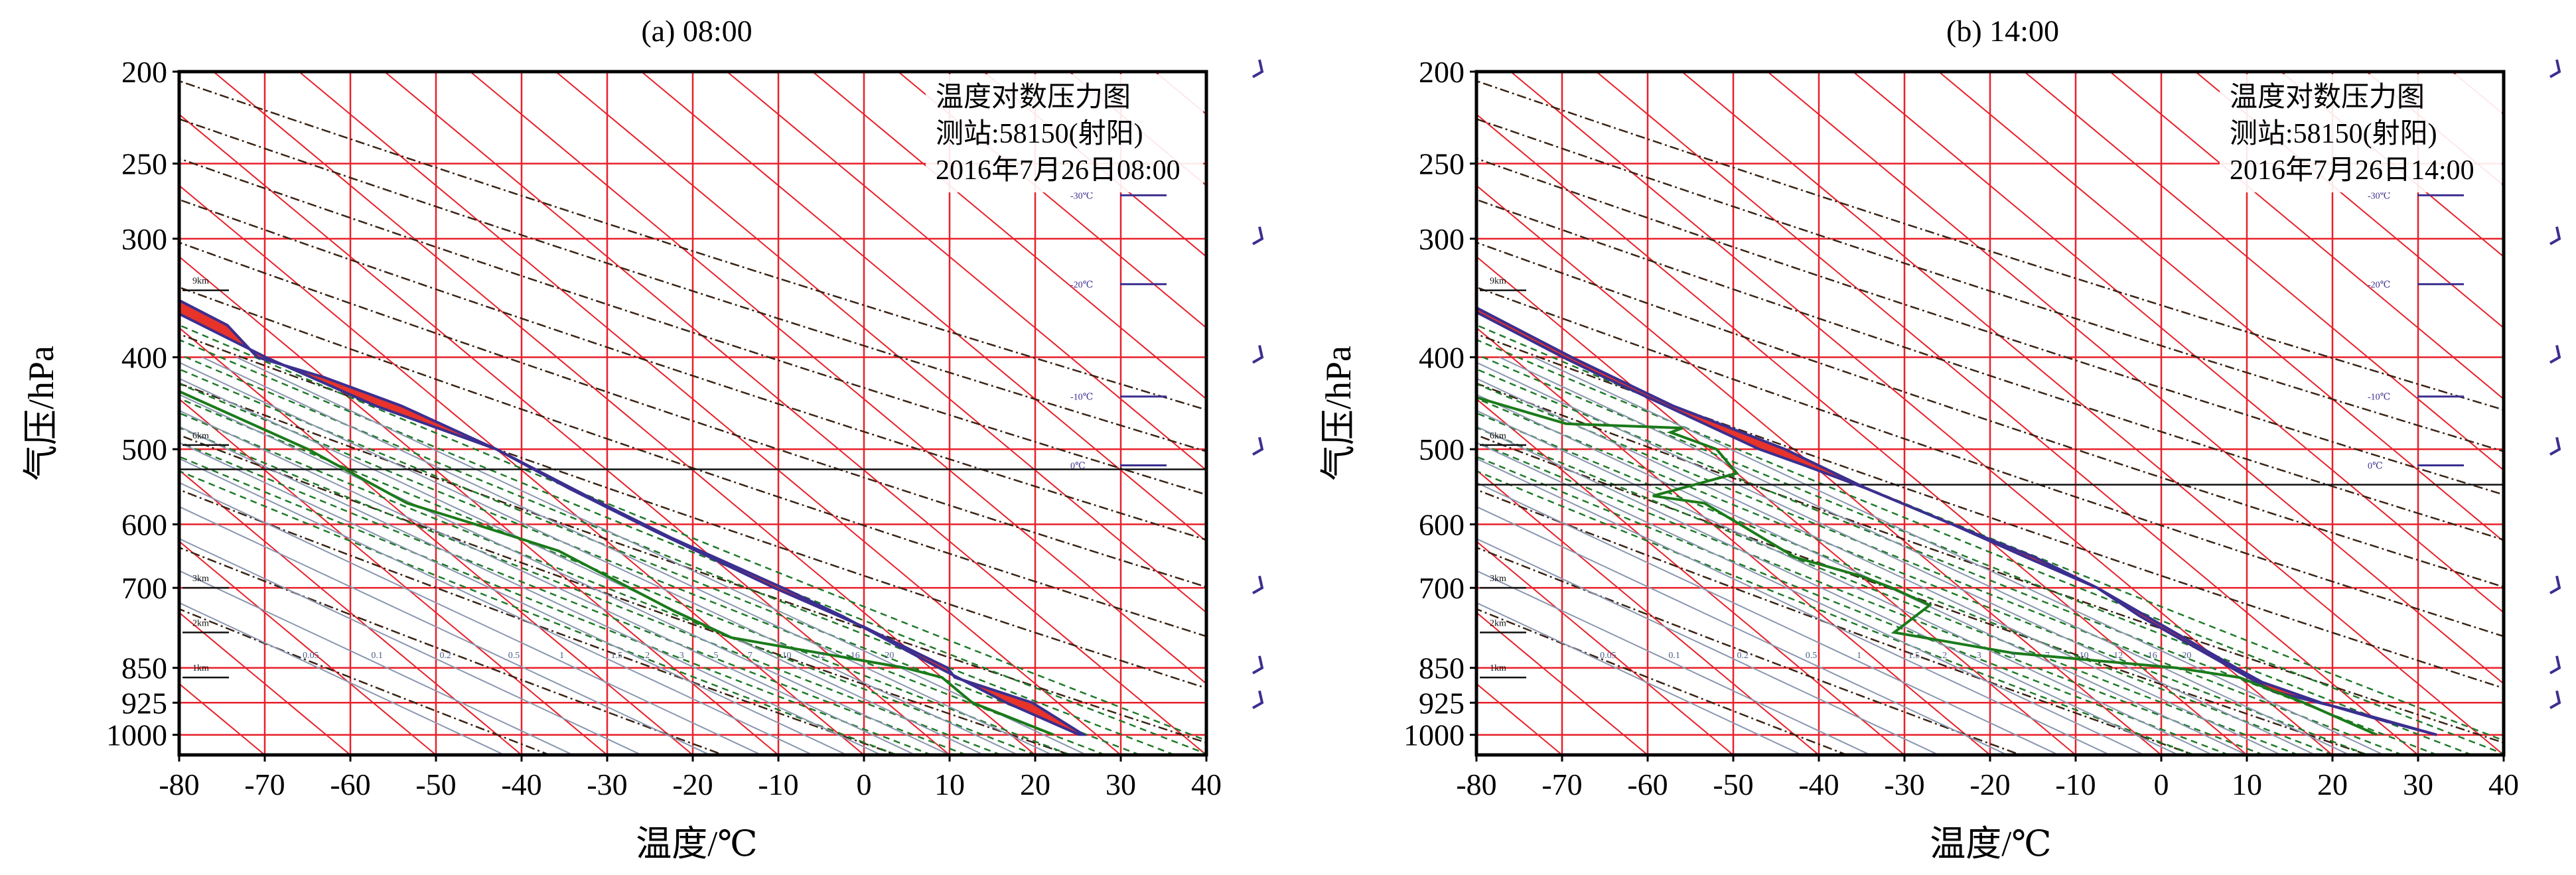 The height and width of the screenshot is (875, 2576). Describe the element at coordinates (2334, 134) in the screenshot. I see `panel-b-info-line2: 测站:58150(射阳)` at that location.